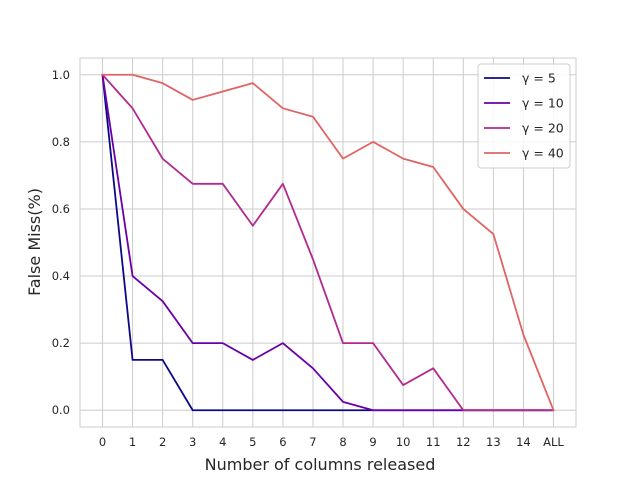  What do you see at coordinates (523, 442) in the screenshot?
I see `x-tick-label: 14` at bounding box center [523, 442].